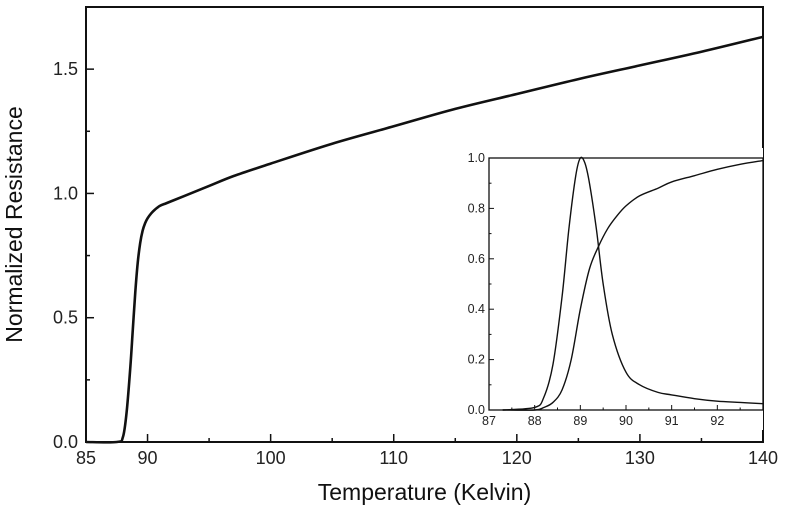 The image size is (788, 511). I want to click on inset-x-tick-label: 89, so click(580, 421).